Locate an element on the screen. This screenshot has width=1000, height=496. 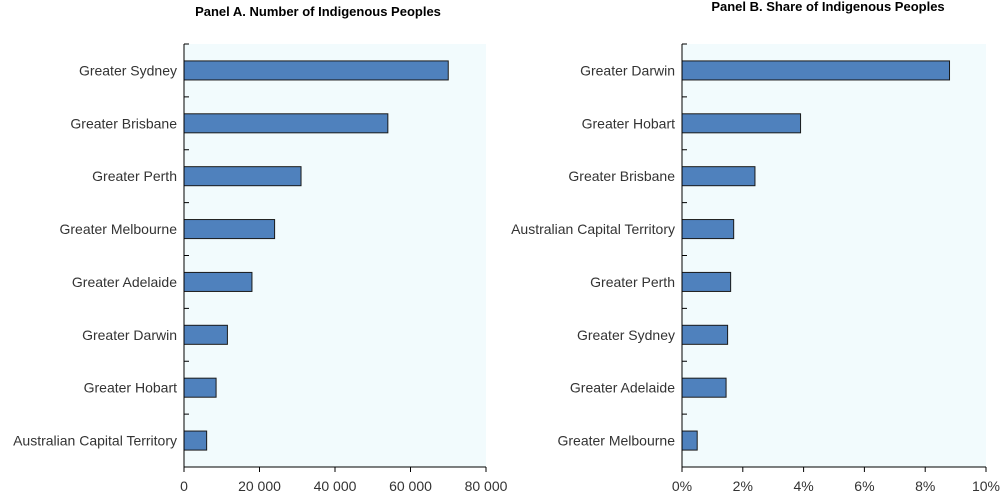
panel-a-category-label: Greater Brisbane is located at coordinates (123, 123).